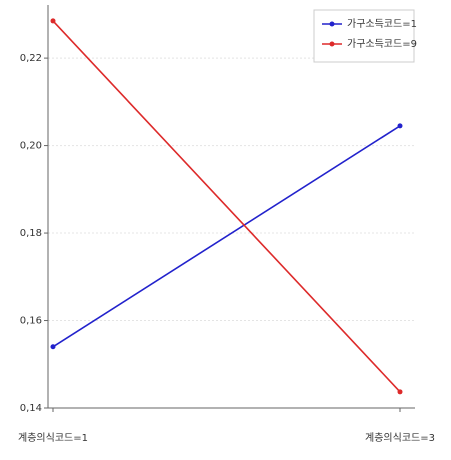 This screenshot has width=451, height=460. I want to click on y-tick-label: 0,18, so click(31, 233).